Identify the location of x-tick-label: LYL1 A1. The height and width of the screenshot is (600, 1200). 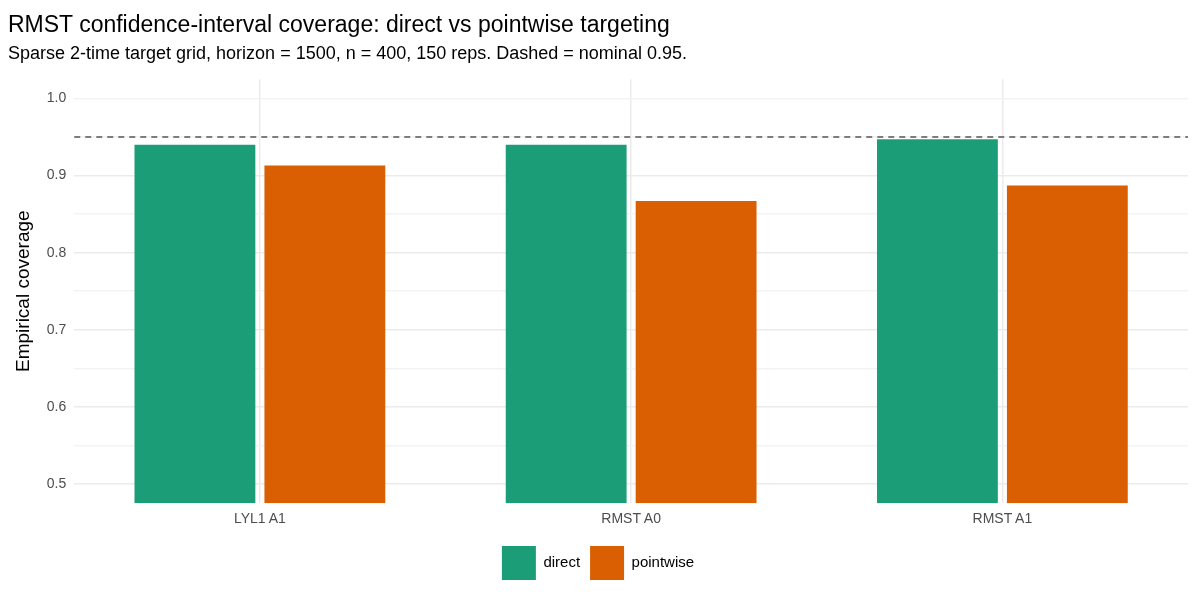
(260, 518).